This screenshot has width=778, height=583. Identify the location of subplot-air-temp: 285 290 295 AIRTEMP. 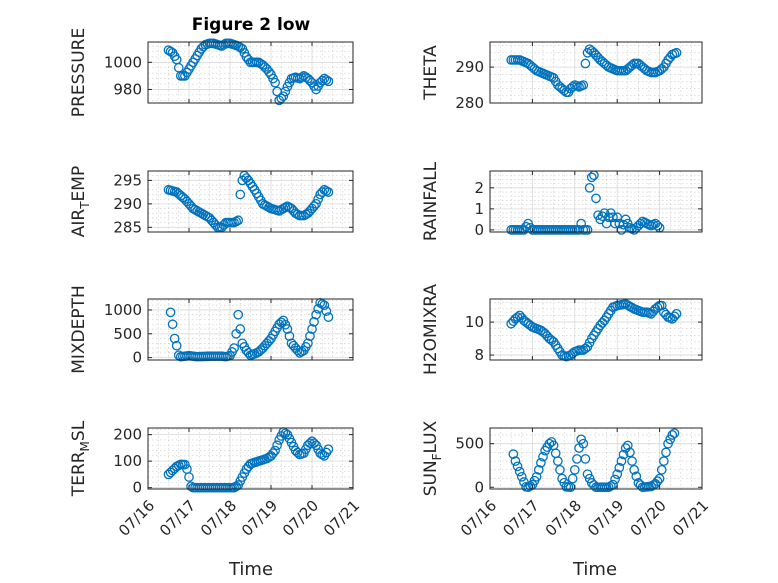
(211, 201).